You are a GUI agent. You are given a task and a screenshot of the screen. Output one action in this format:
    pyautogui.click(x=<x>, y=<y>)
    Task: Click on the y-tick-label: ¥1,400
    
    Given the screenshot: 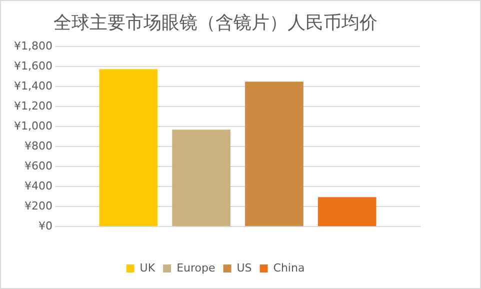 What is the action you would take?
    pyautogui.click(x=33, y=85)
    